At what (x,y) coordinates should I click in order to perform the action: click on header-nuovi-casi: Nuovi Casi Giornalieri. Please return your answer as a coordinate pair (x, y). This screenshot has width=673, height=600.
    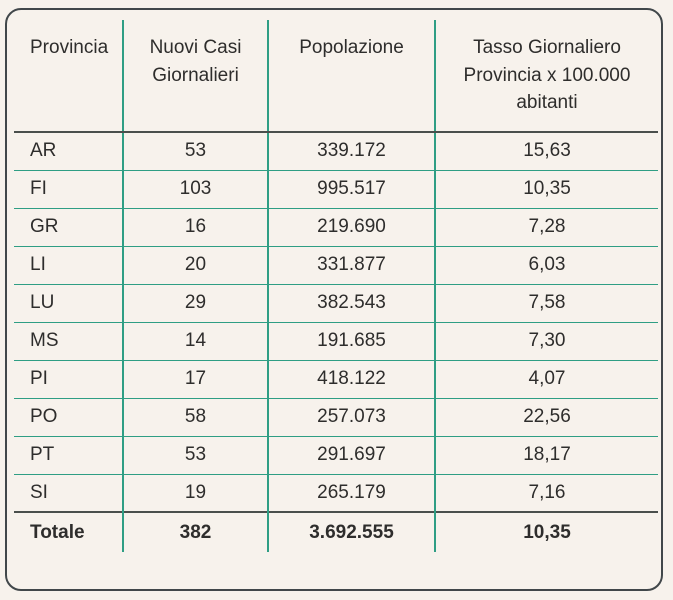
    Looking at the image, I should click on (196, 76).